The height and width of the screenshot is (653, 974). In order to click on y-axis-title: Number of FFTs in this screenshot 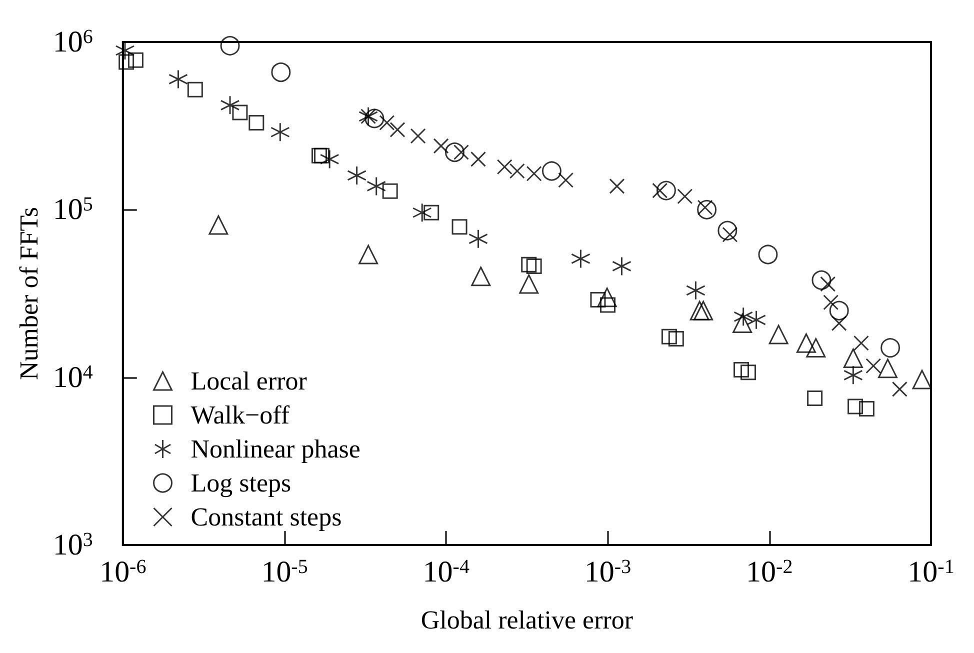, I will do `click(29, 293)`.